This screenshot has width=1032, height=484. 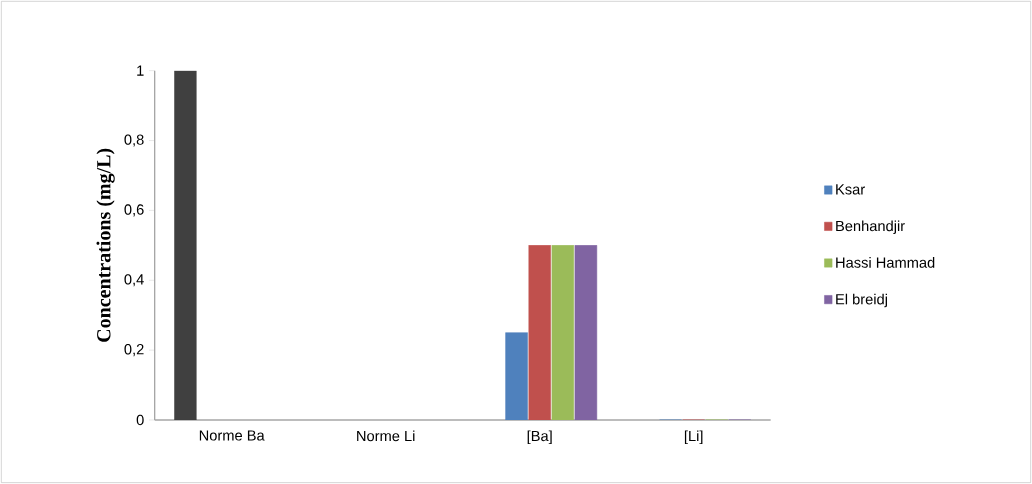 What do you see at coordinates (885, 262) in the screenshot?
I see `legend-label: Hassi Hammad` at bounding box center [885, 262].